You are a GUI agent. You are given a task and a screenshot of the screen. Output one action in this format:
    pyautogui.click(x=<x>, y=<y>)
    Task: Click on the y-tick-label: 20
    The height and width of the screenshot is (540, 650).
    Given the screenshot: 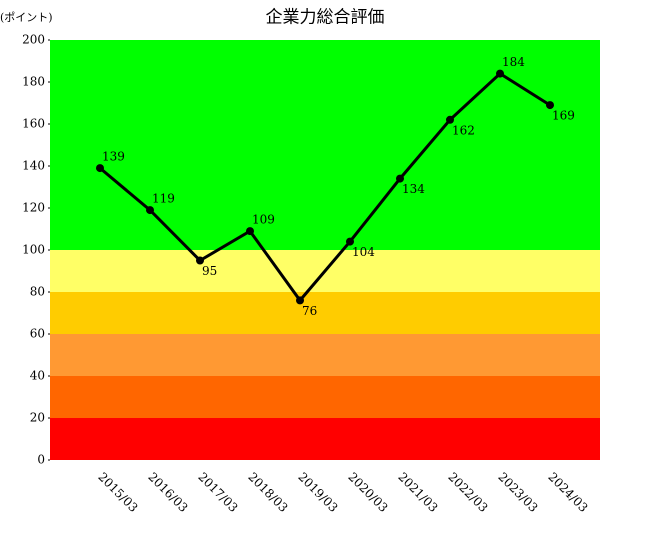 What is the action you would take?
    pyautogui.click(x=37, y=418)
    